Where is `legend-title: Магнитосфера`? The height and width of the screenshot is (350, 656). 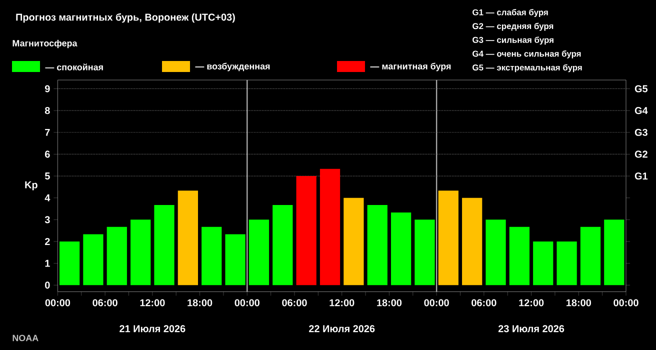 legend-title: Магнитосфера is located at coordinates (45, 44).